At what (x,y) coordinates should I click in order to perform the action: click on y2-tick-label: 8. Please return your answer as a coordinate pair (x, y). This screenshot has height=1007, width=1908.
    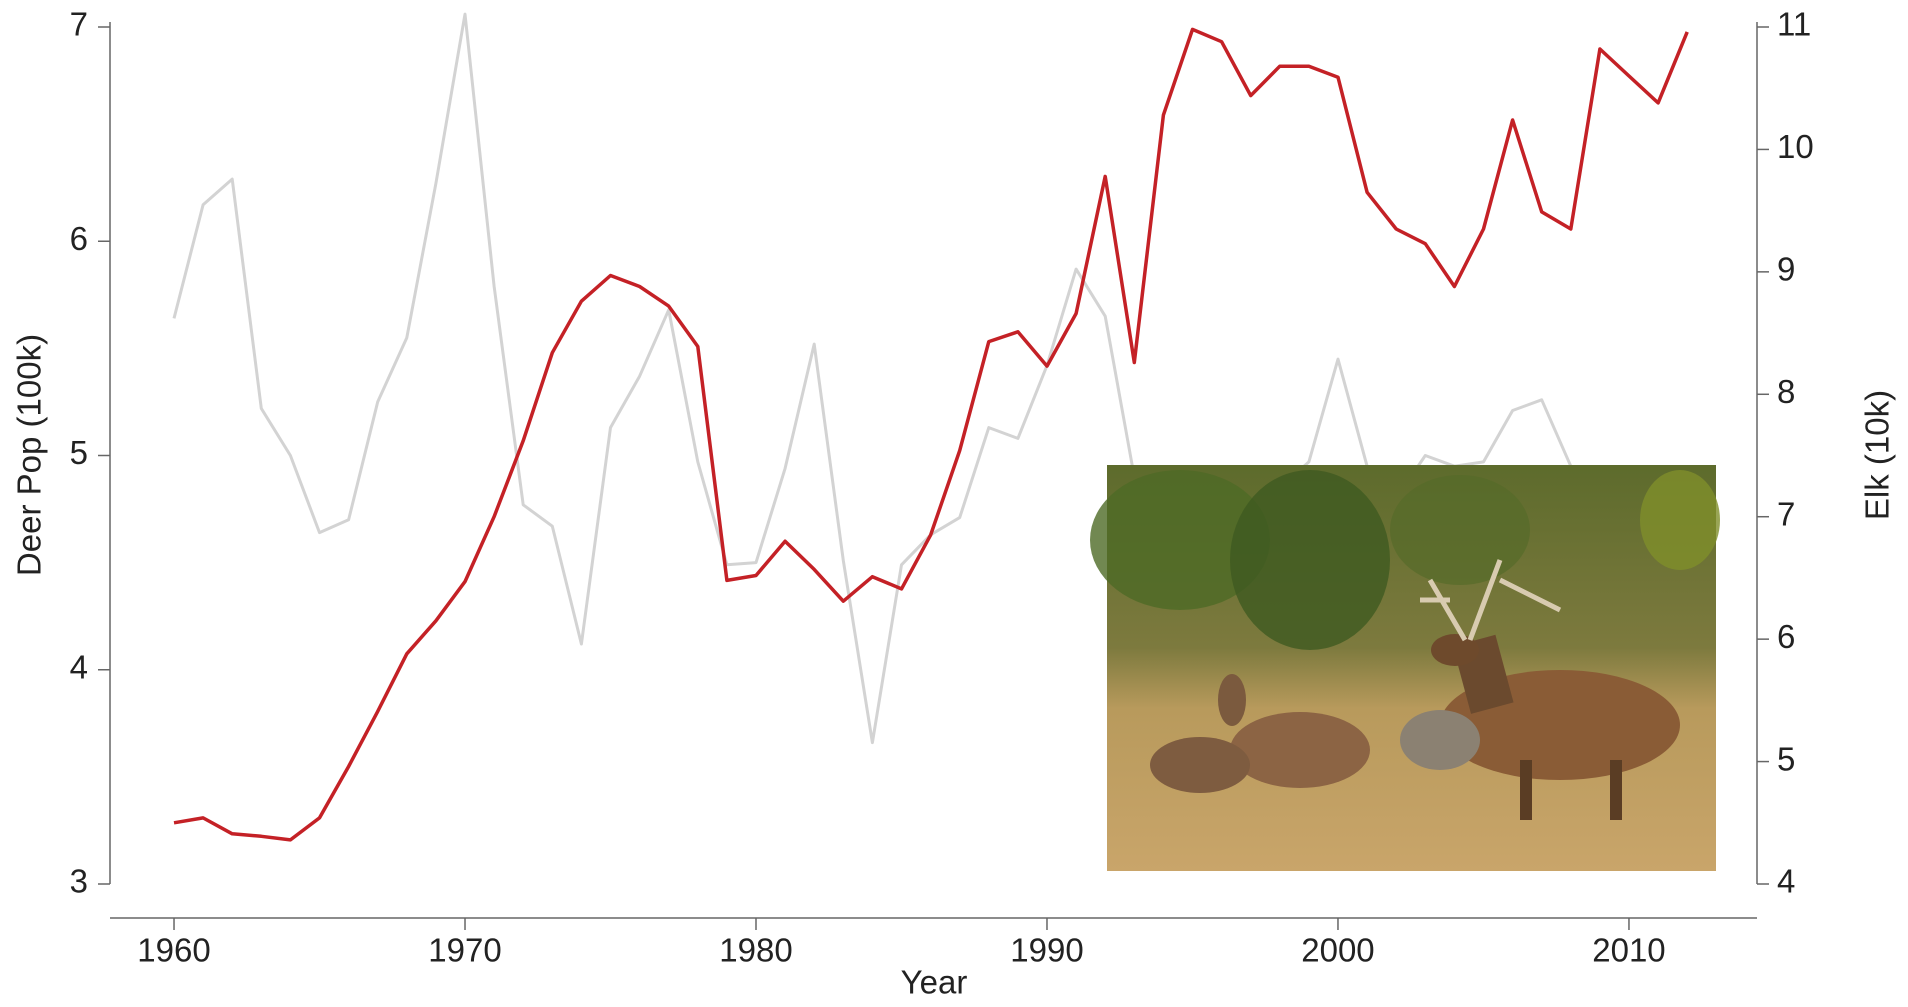
    Looking at the image, I should click on (1786, 391).